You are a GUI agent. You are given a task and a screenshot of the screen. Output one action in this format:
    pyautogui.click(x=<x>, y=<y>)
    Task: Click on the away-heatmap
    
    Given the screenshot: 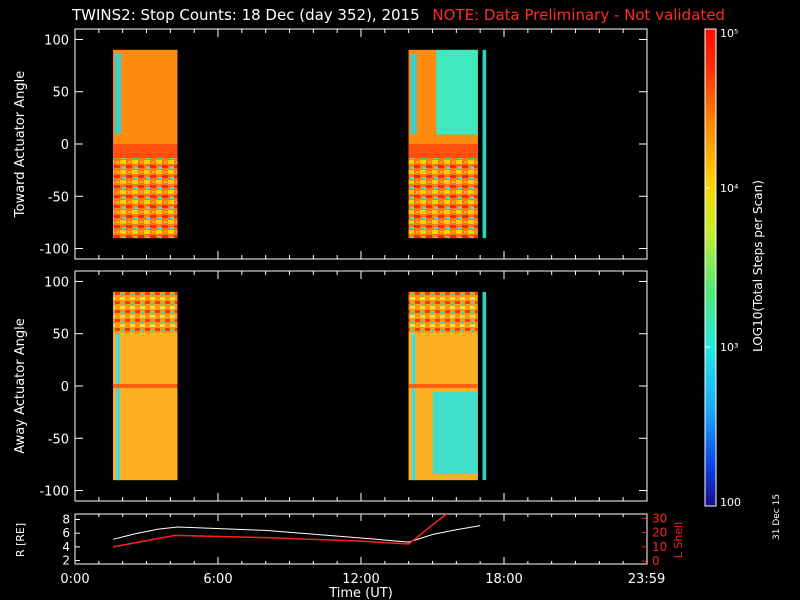 What is the action you would take?
    pyautogui.click(x=300, y=386)
    